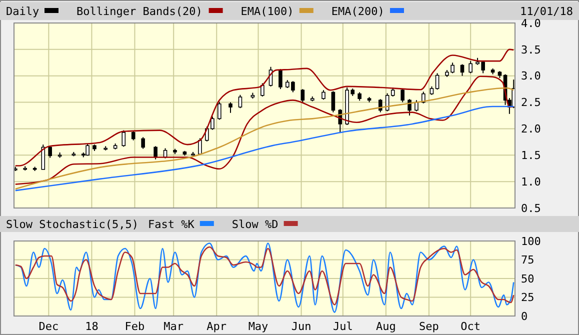 The width and height of the screenshot is (579, 335). Describe the element at coordinates (527, 260) in the screenshot. I see `y-tick-label: 75` at that location.